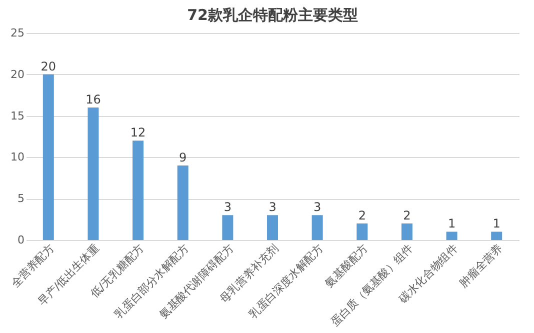 The height and width of the screenshot is (333, 534). I want to click on y-tick-label: 5, so click(21, 199).